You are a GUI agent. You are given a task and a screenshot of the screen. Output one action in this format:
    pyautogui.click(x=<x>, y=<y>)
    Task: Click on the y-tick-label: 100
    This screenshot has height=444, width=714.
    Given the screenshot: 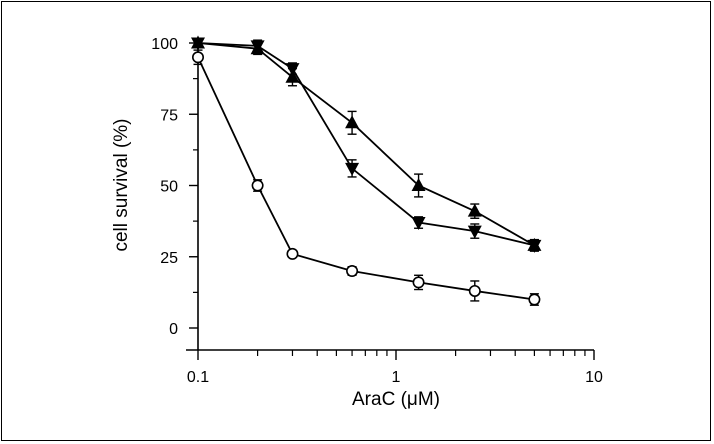 What is the action you would take?
    pyautogui.click(x=164, y=44)
    